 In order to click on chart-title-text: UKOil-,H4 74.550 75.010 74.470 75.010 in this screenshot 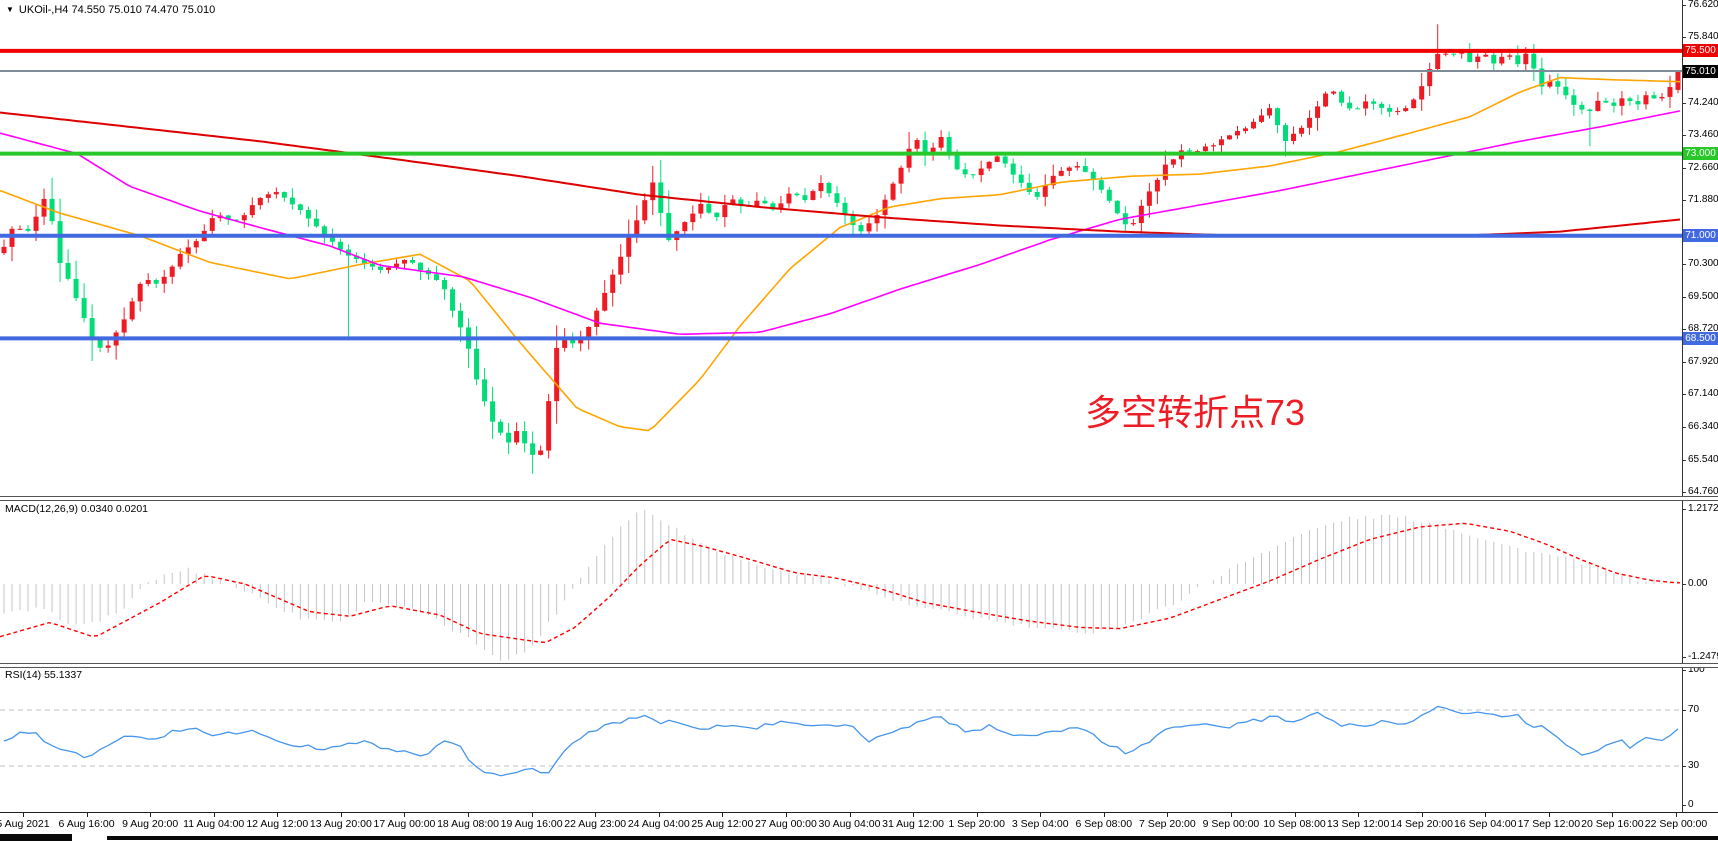, I will do `click(117, 10)`.